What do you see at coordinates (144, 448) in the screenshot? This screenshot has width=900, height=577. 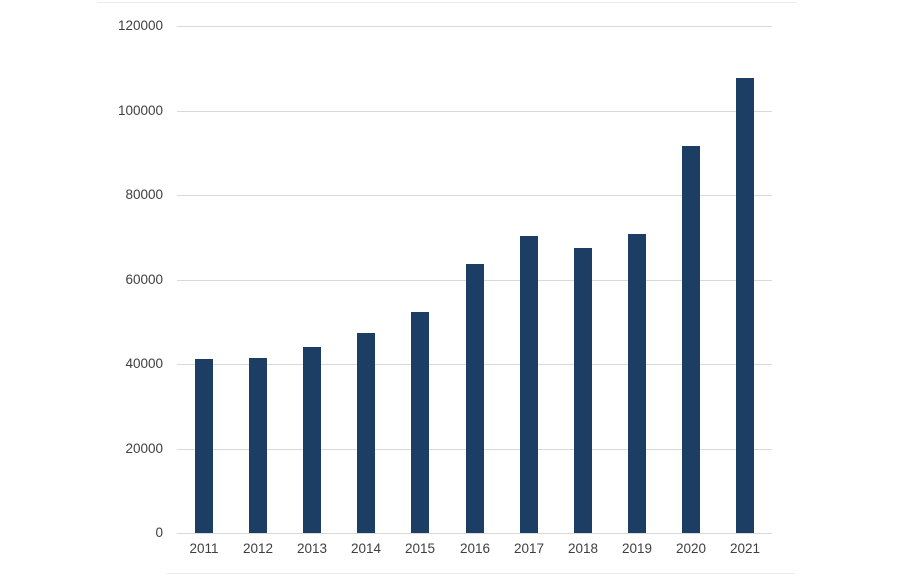 I see `y-tick-label-20000: 20000` at bounding box center [144, 448].